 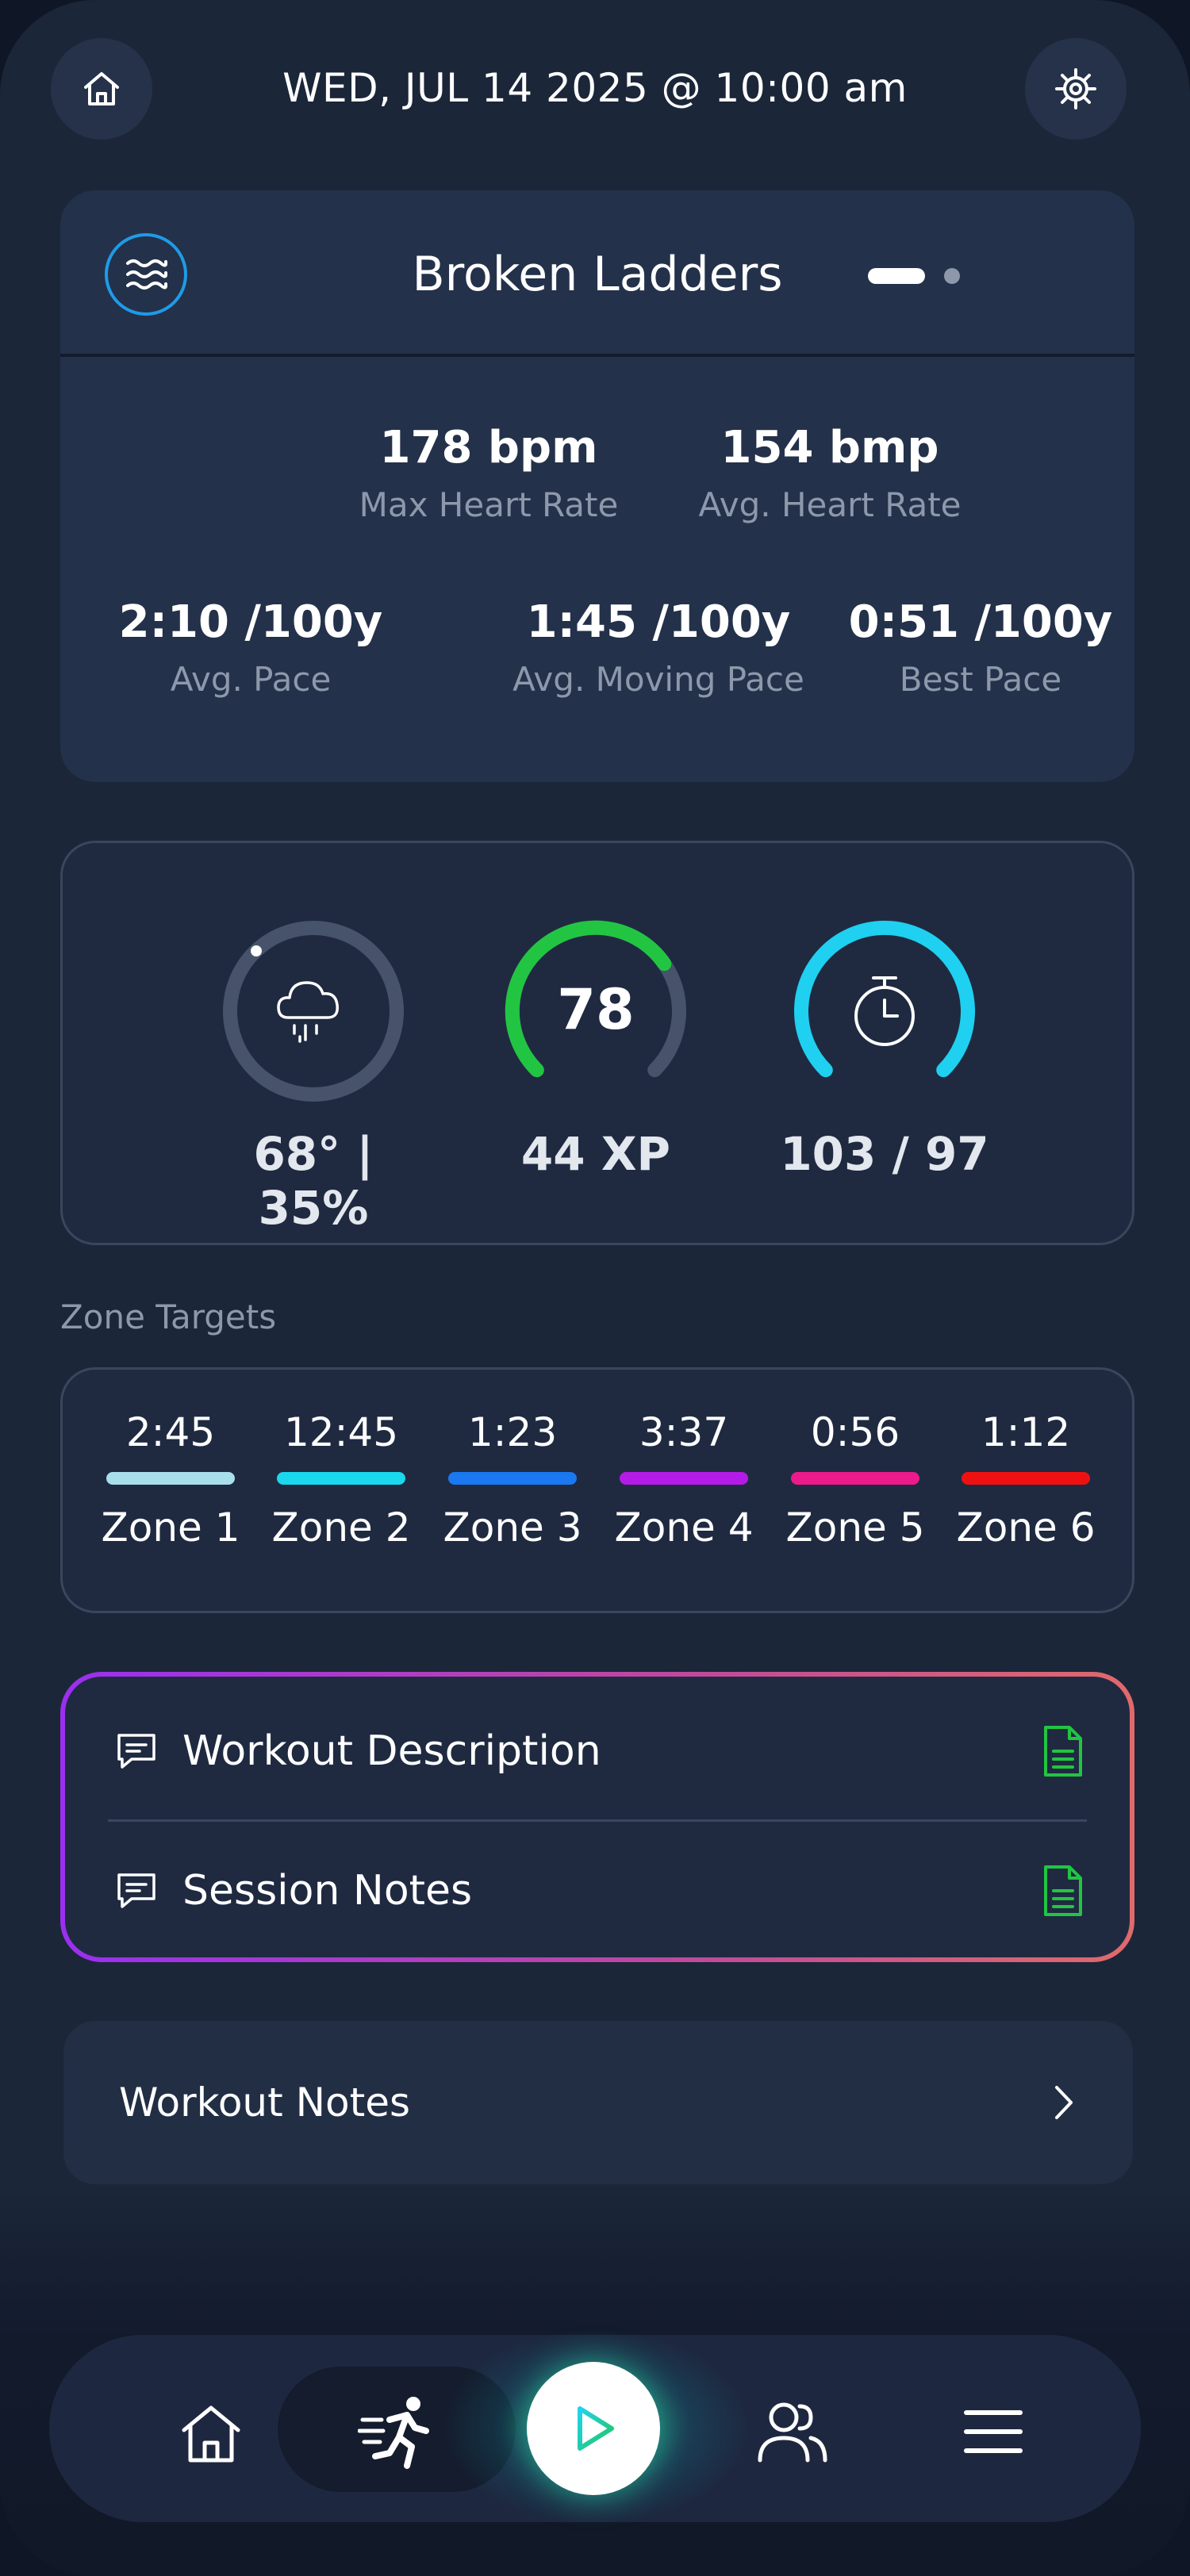 I want to click on weather-gauge, so click(x=313, y=1011).